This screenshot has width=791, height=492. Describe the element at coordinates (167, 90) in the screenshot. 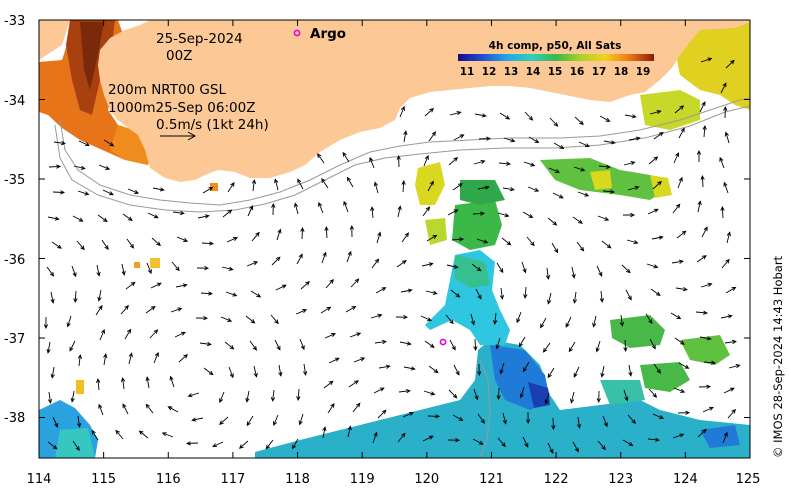

I see `contour-label-200m: 200m NRT00 GSL` at that location.